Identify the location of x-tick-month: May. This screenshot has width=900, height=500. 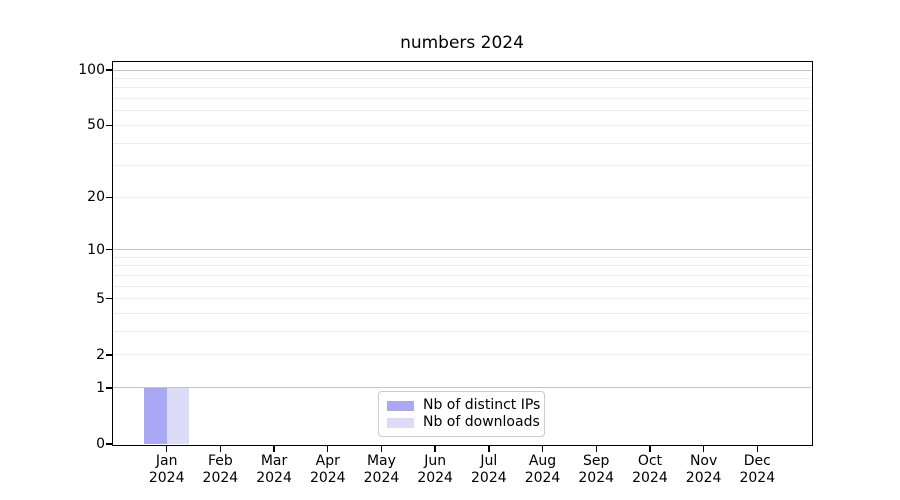
(381, 461).